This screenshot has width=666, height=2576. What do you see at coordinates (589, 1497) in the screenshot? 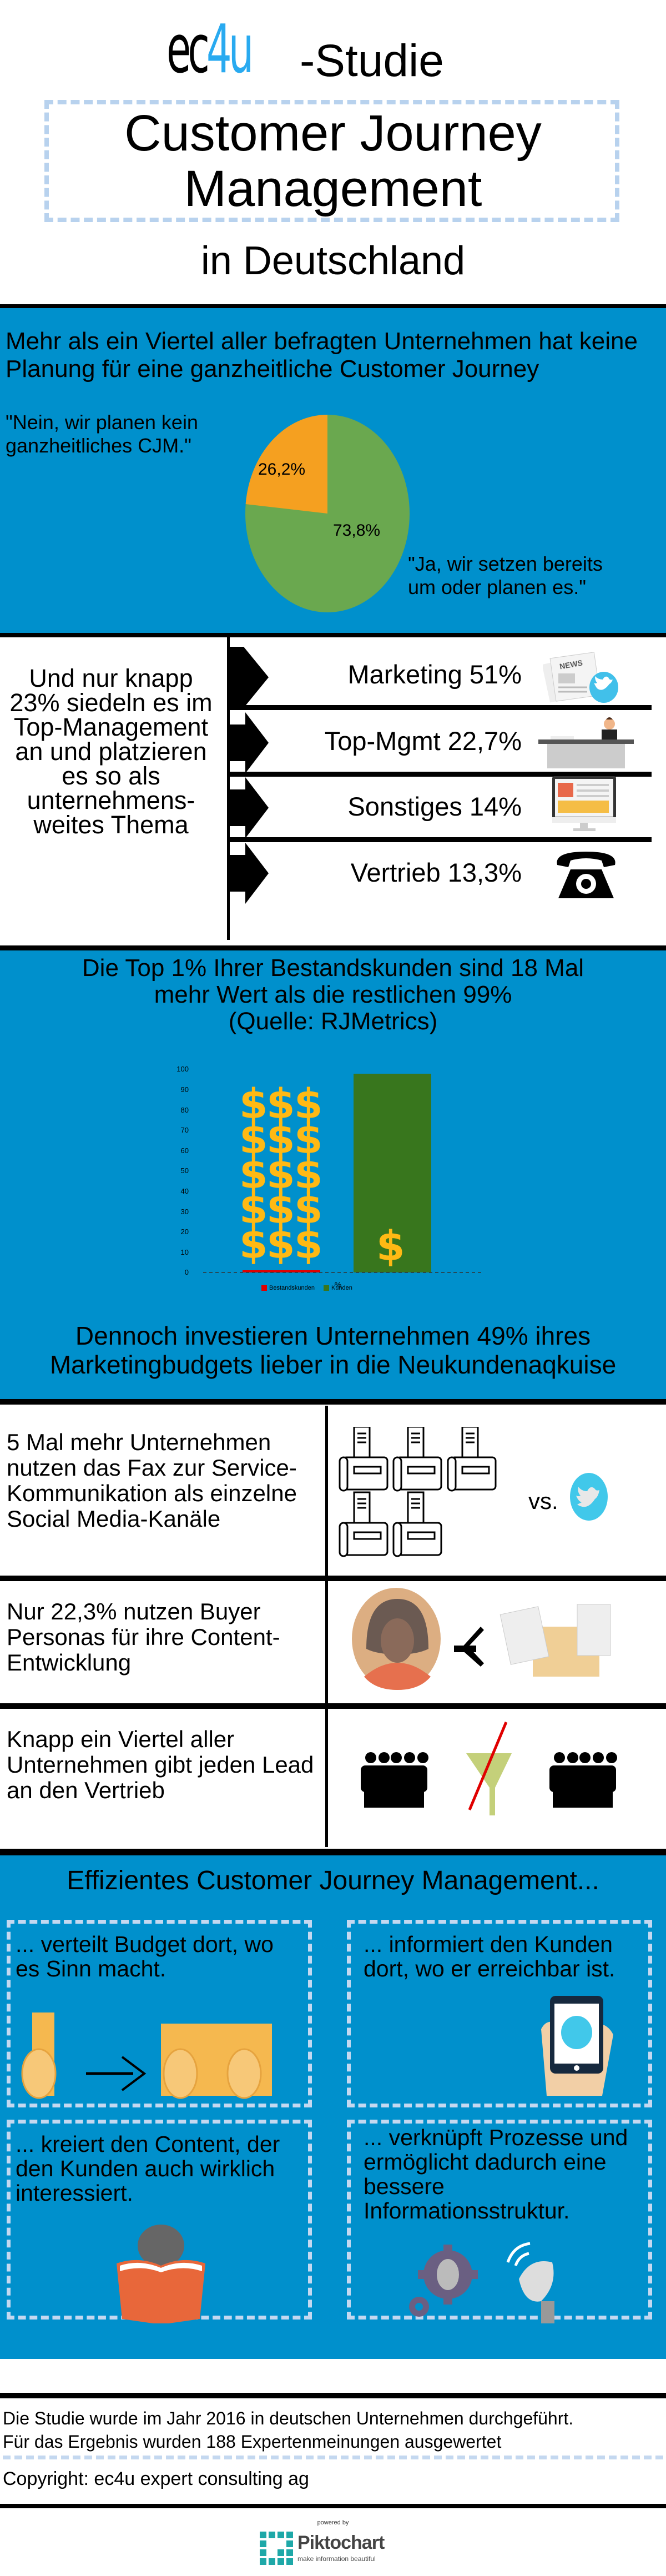
I see `twitter-icon` at bounding box center [589, 1497].